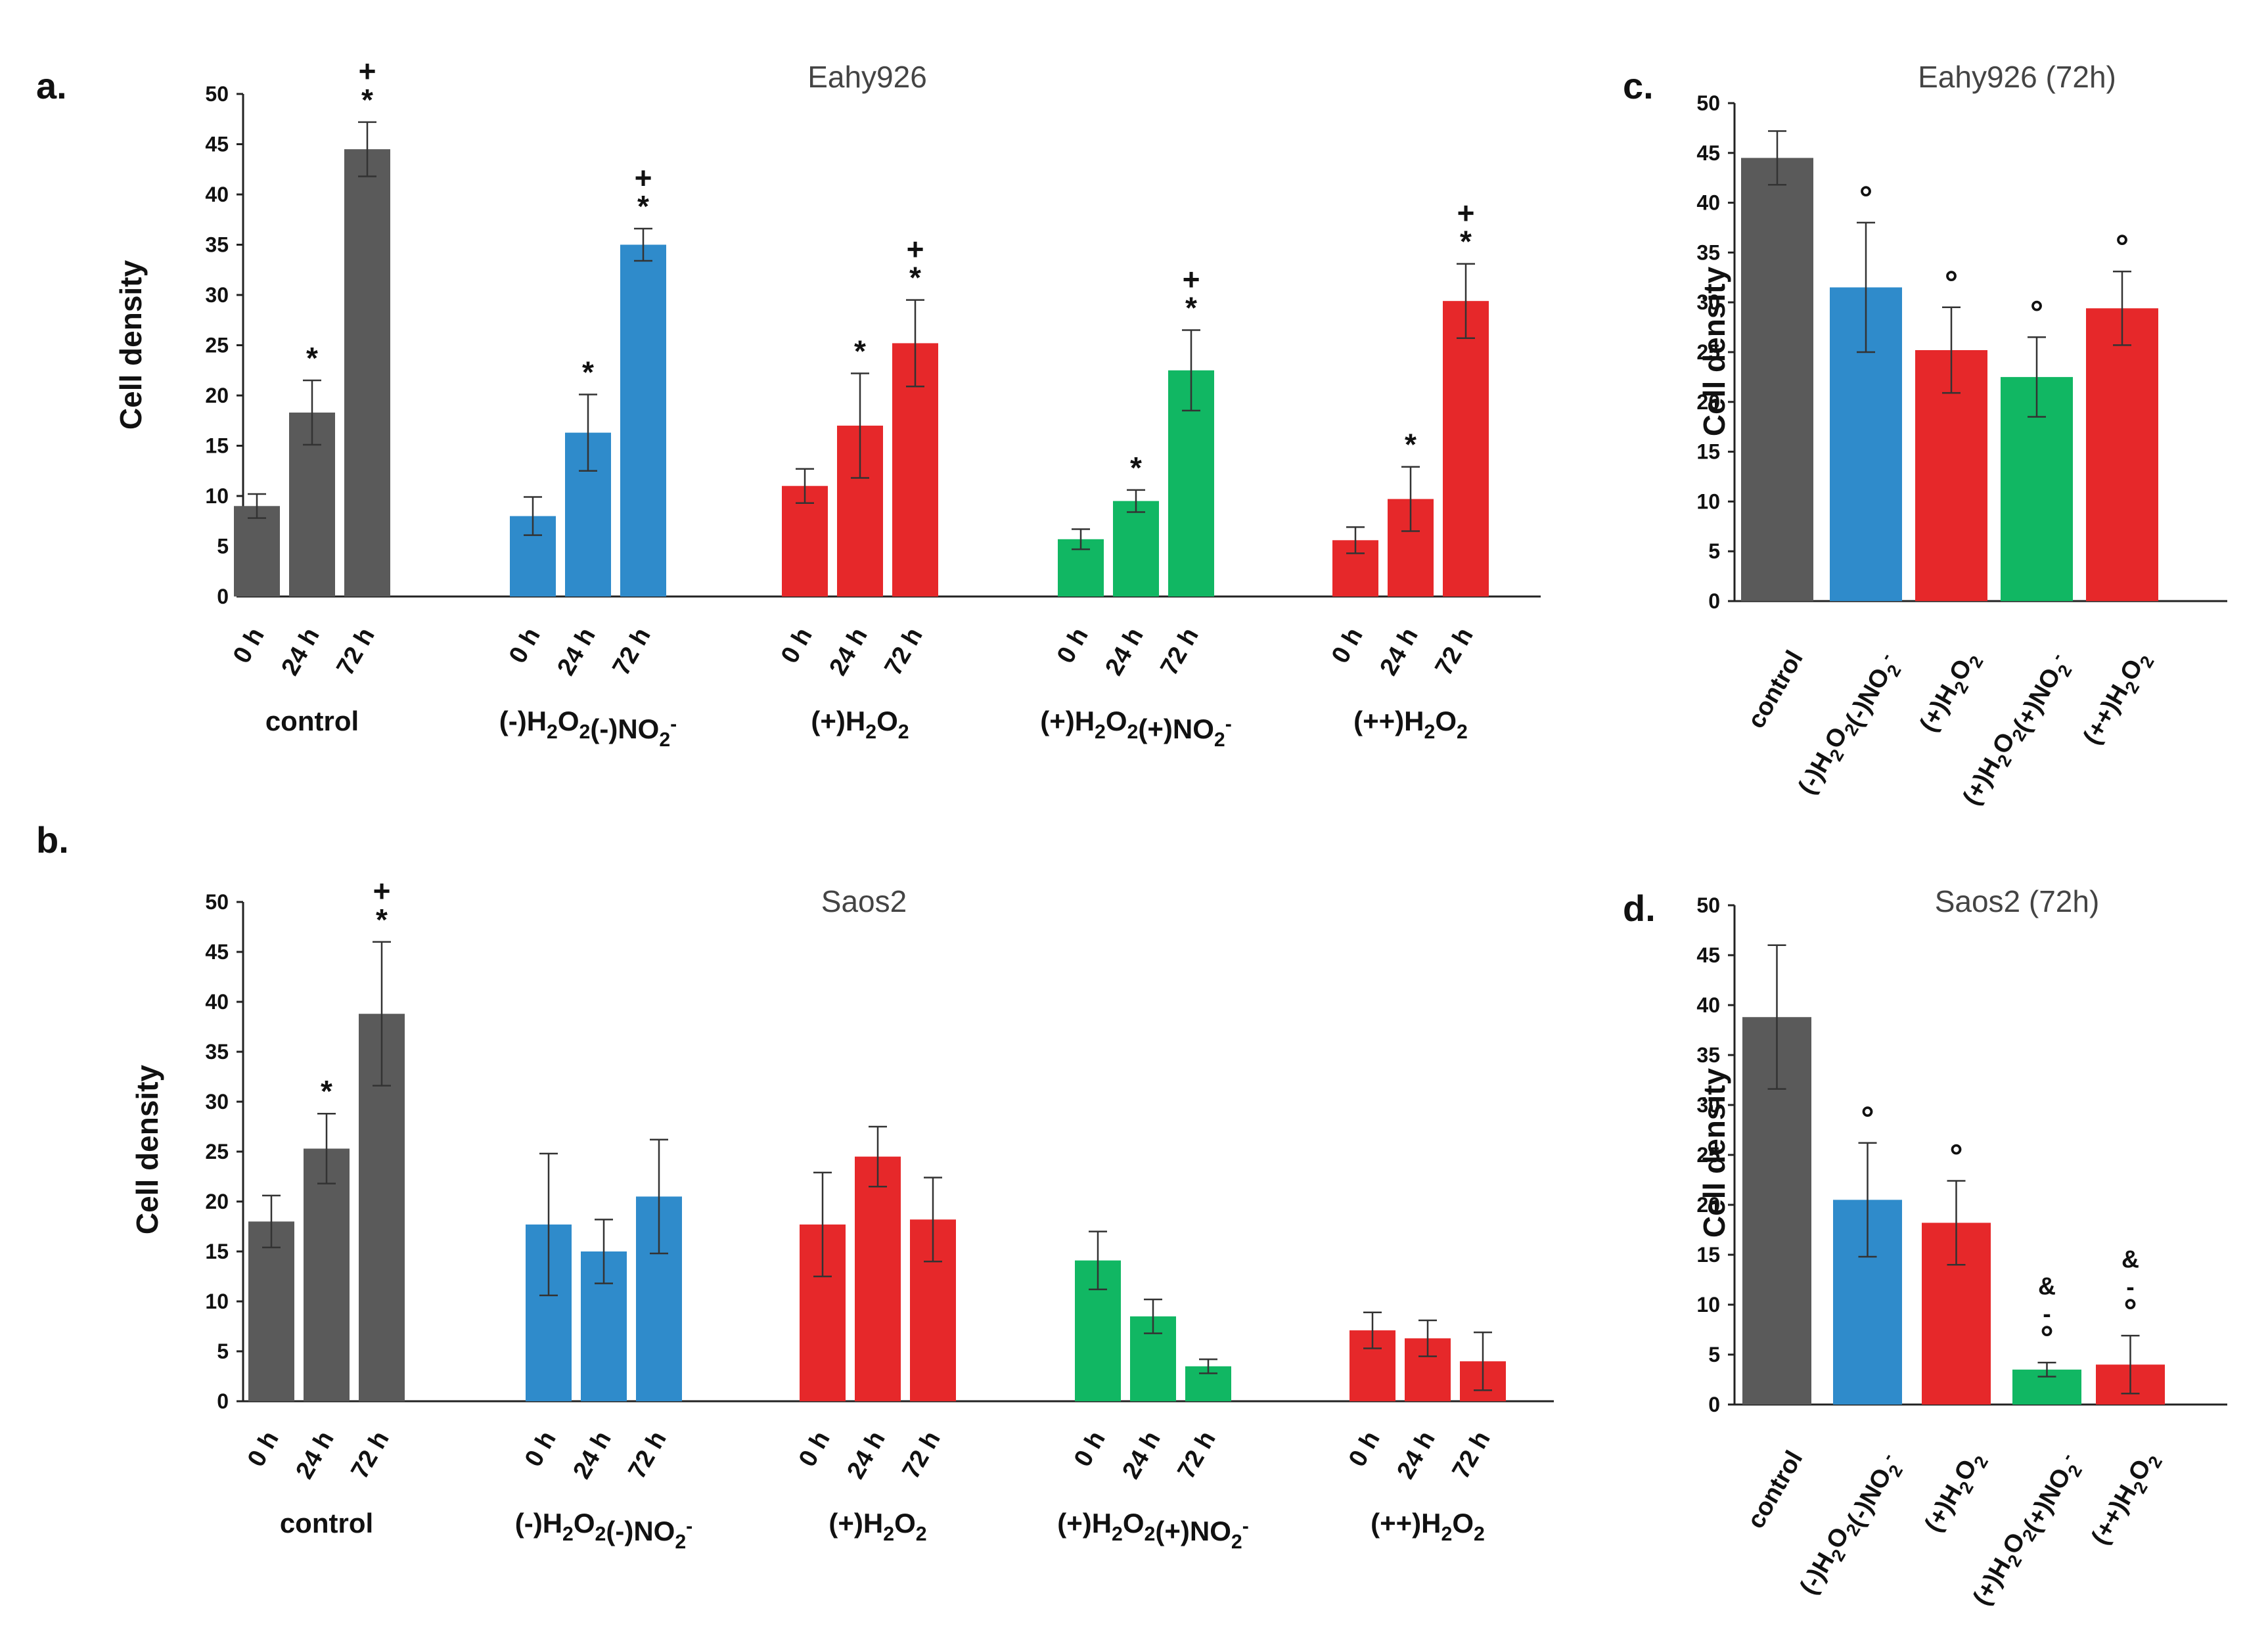 The width and height of the screenshot is (2268, 1643). What do you see at coordinates (1708, 203) in the screenshot?
I see `c-ytick-label-8: 40` at bounding box center [1708, 203].